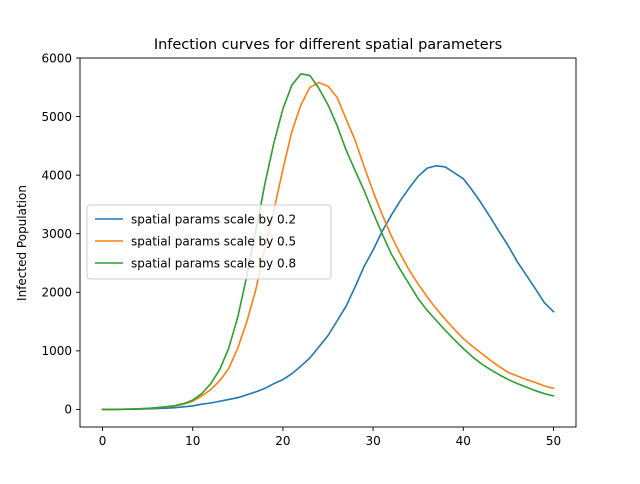 Image resolution: width=640 pixels, height=484 pixels. I want to click on legend-label-2: spatial params scale by 0.5, so click(213, 242).